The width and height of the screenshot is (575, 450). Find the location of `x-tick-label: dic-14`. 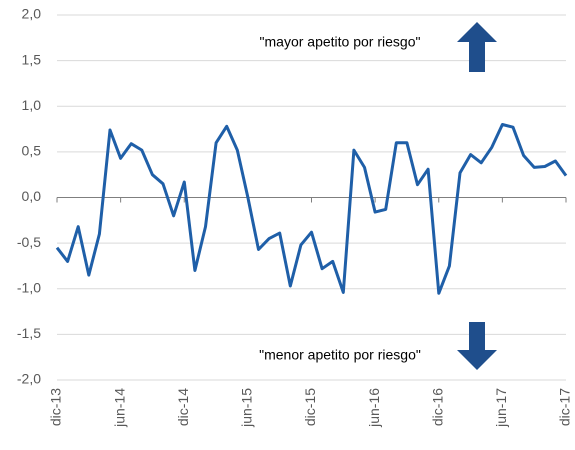

x-tick-label: dic-14 is located at coordinates (183, 407).